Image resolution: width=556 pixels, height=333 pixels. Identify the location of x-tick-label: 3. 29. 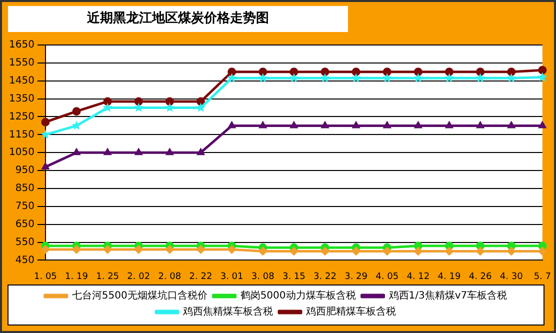
(356, 277).